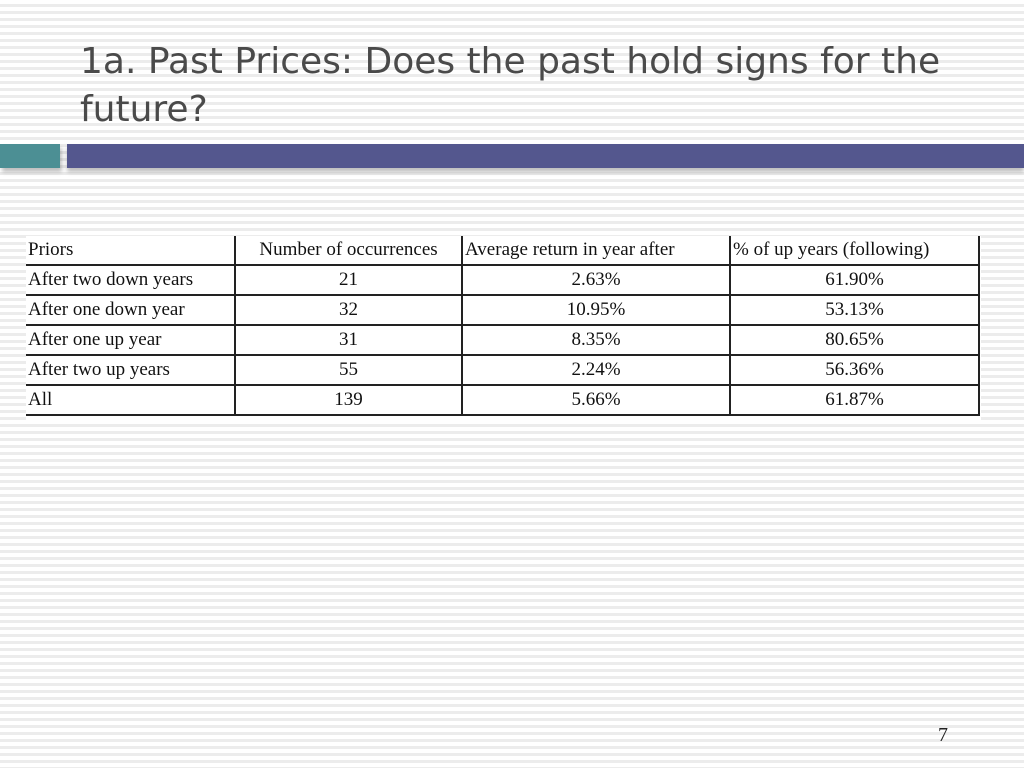 The width and height of the screenshot is (1024, 768). What do you see at coordinates (854, 369) in the screenshot?
I see `cell-up-years: 56.36%` at bounding box center [854, 369].